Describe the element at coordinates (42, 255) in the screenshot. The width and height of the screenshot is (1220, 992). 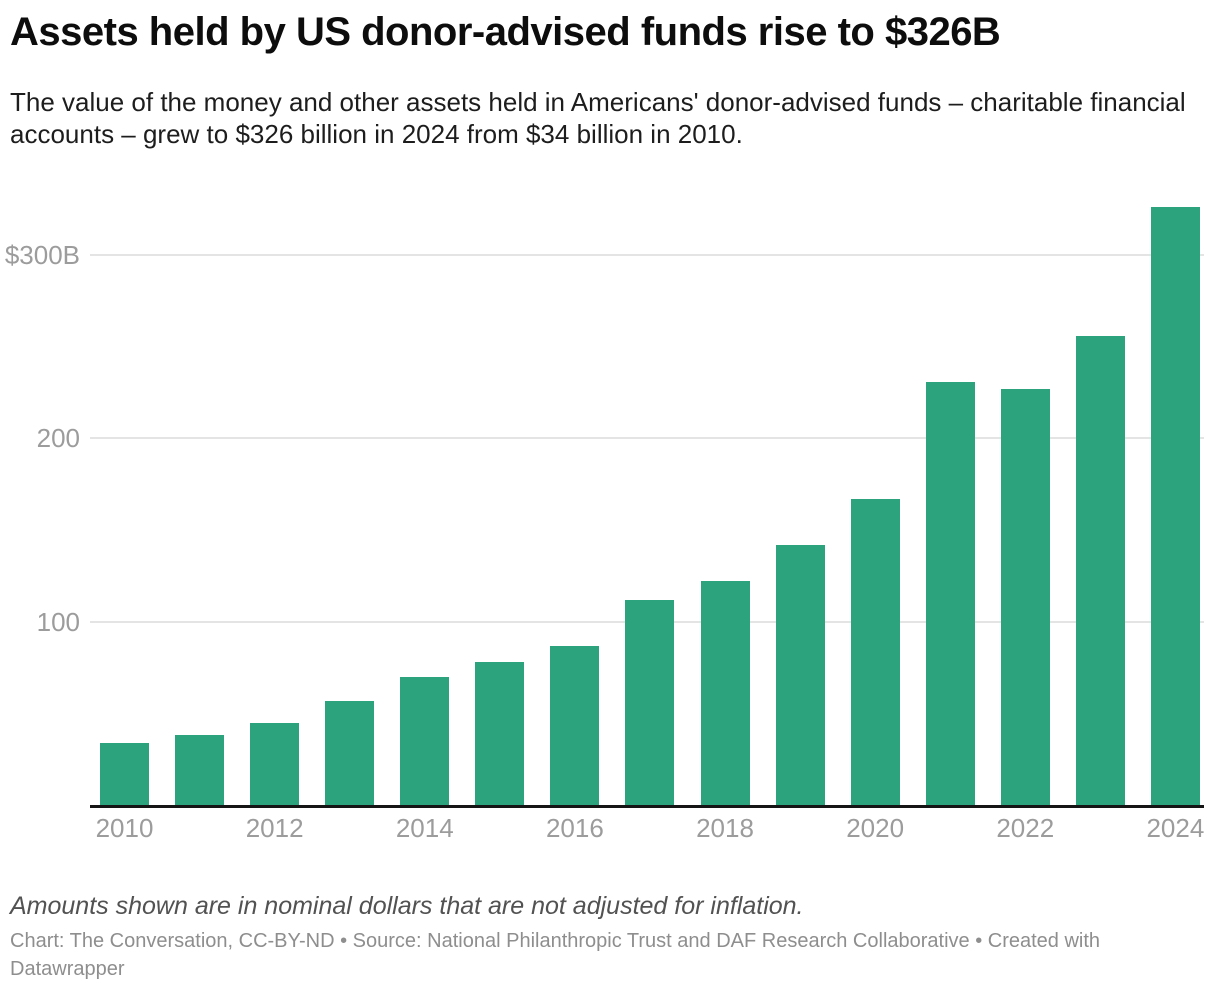
I see `y-tick-label-300: $300B` at that location.